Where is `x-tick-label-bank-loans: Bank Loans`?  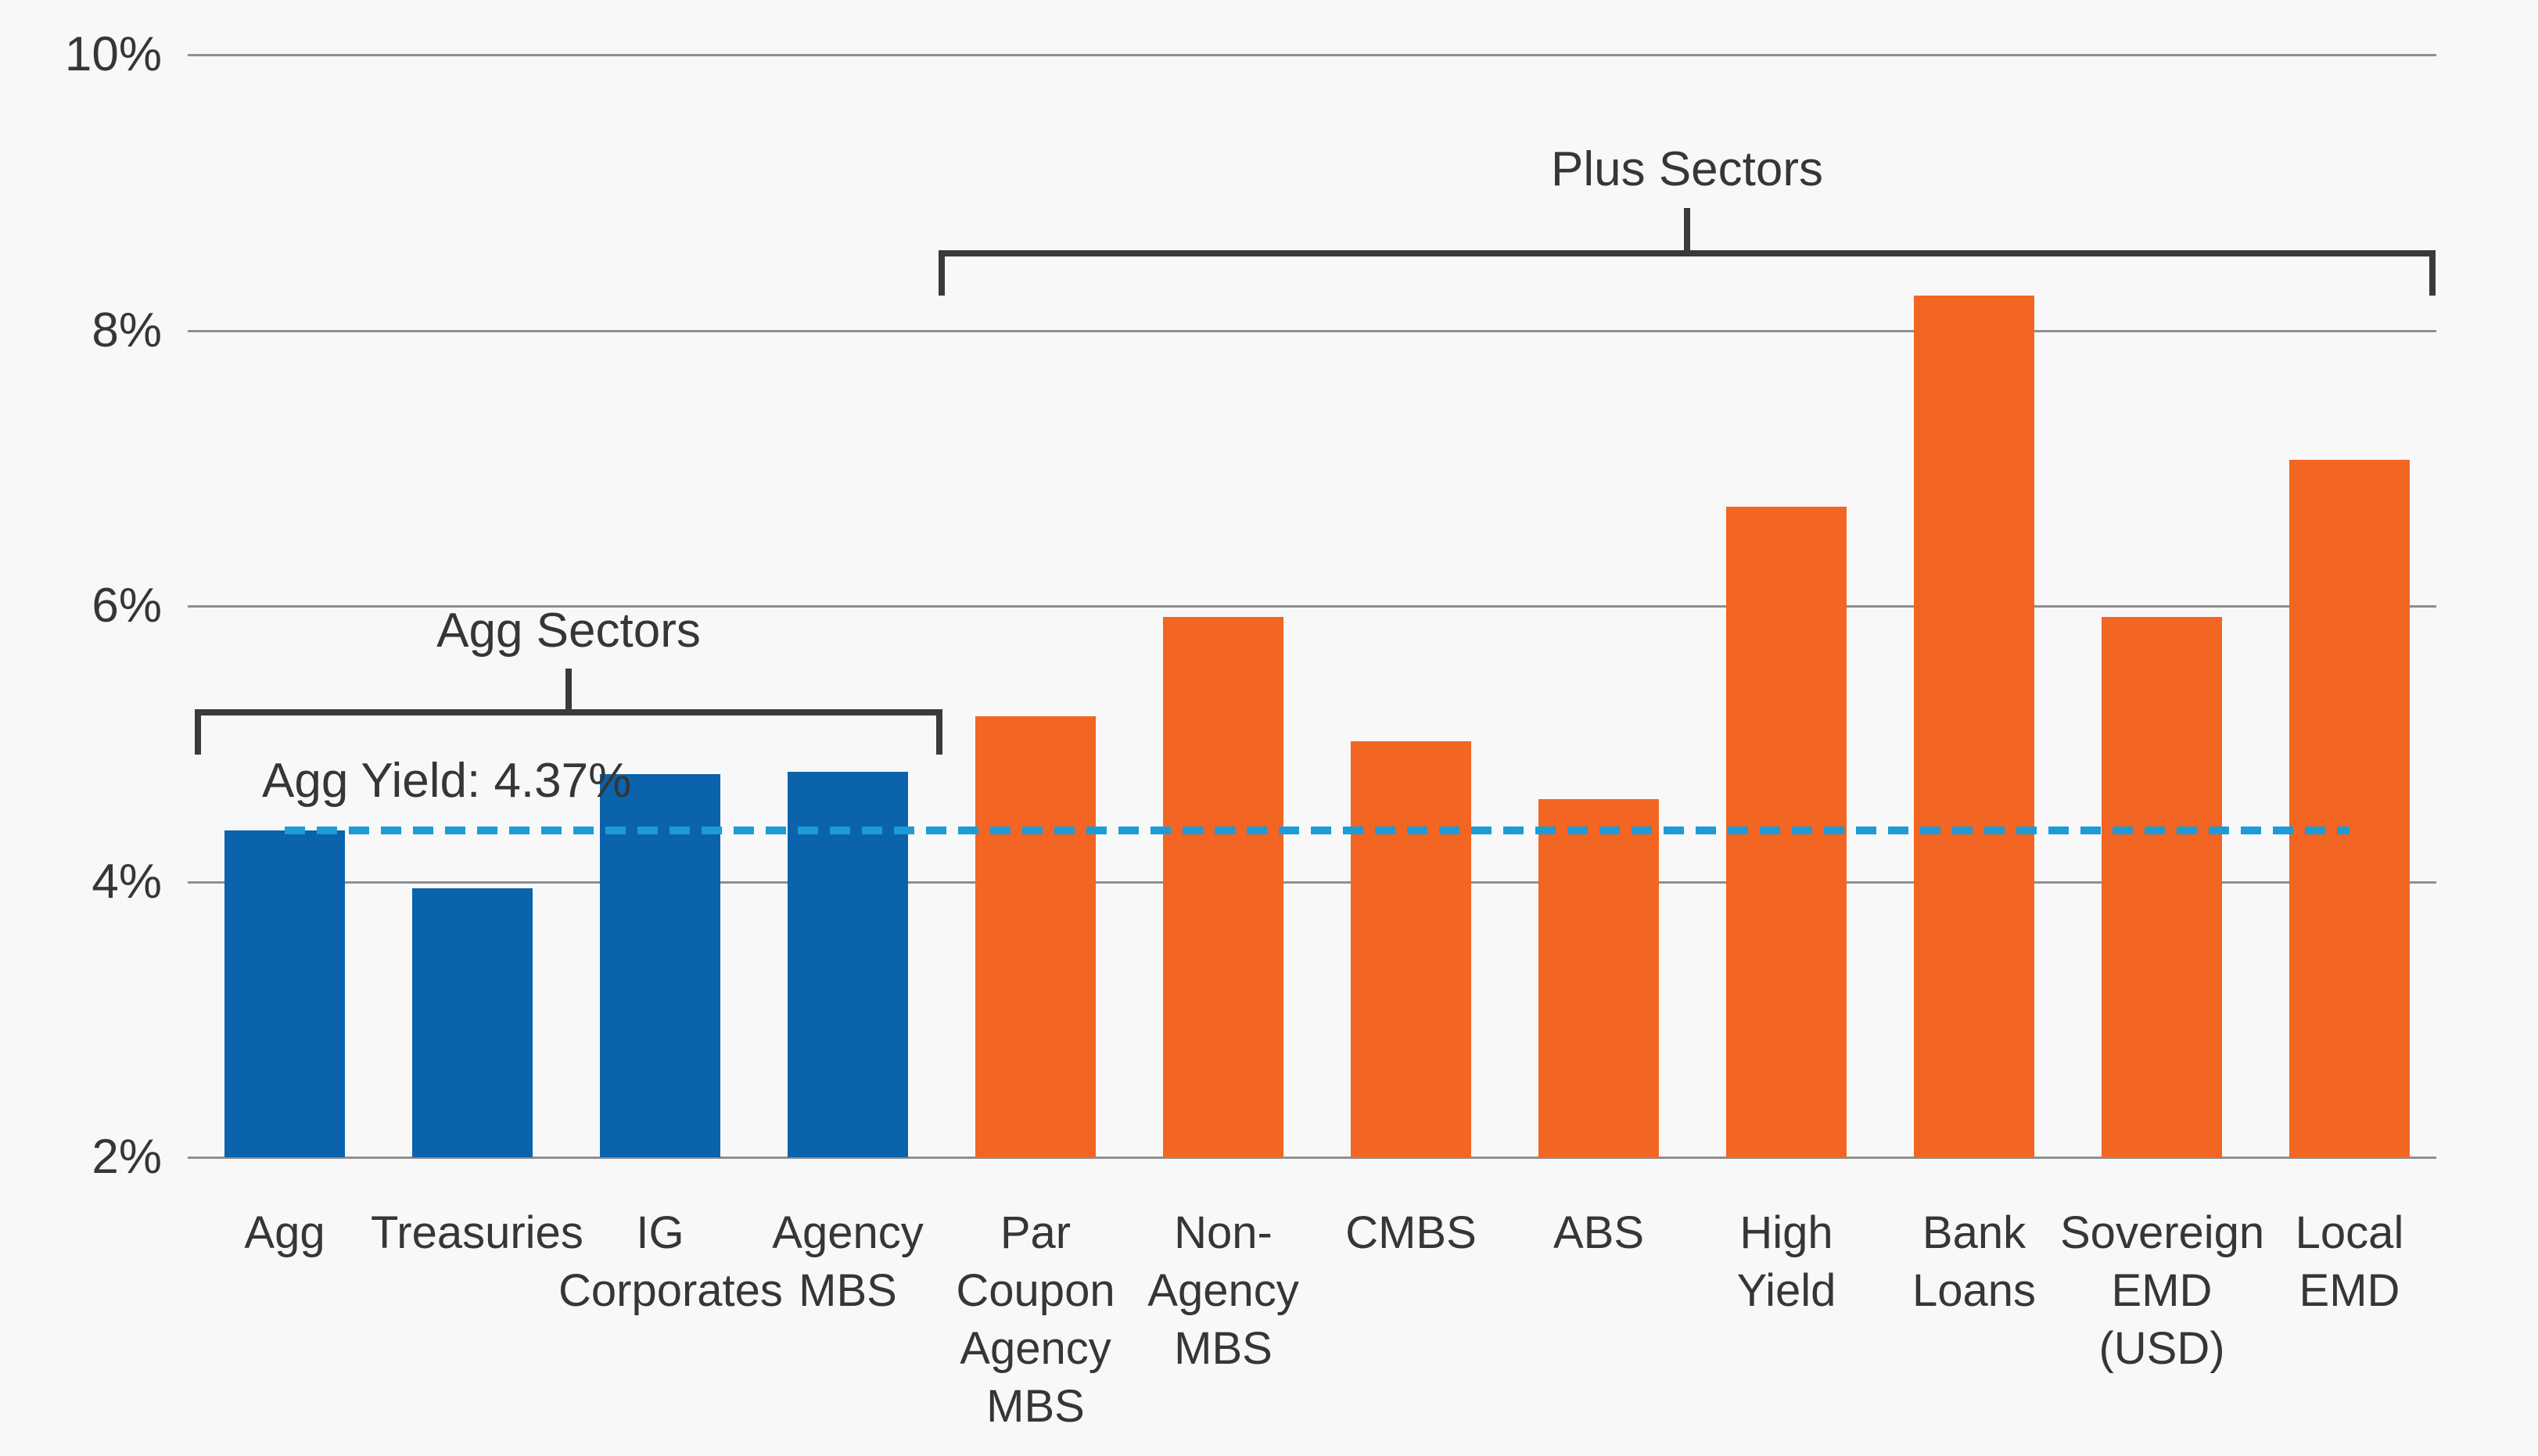
x-tick-label-bank-loans: Bank Loans is located at coordinates (1974, 1261).